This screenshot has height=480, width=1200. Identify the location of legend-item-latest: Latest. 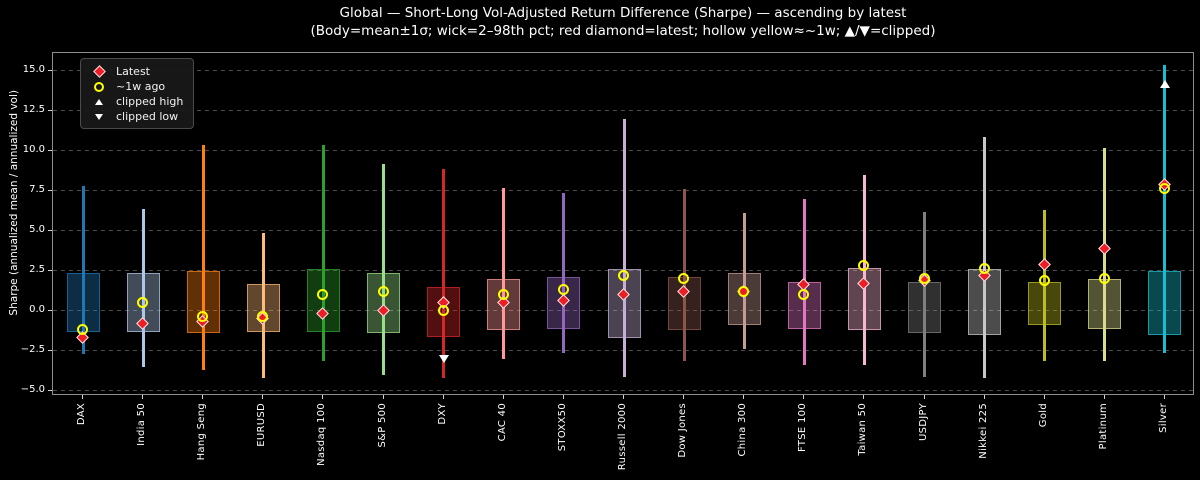
(137, 71).